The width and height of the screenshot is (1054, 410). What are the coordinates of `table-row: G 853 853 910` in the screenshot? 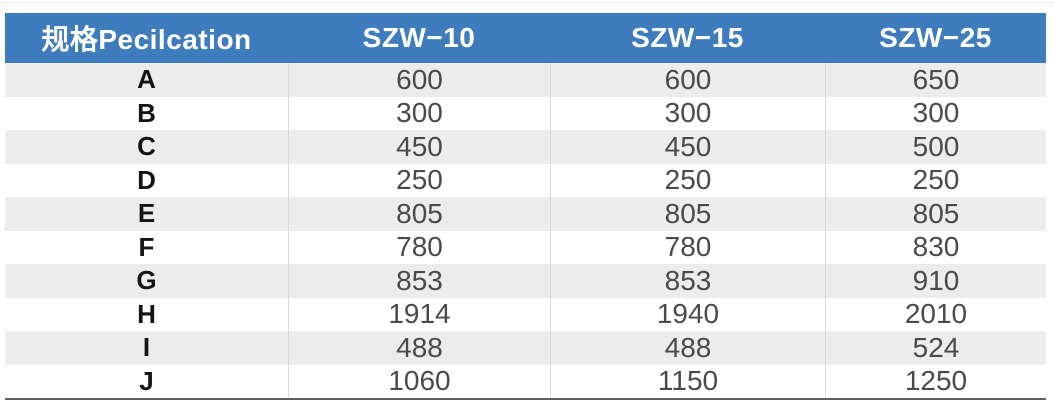 It's located at (525, 281).